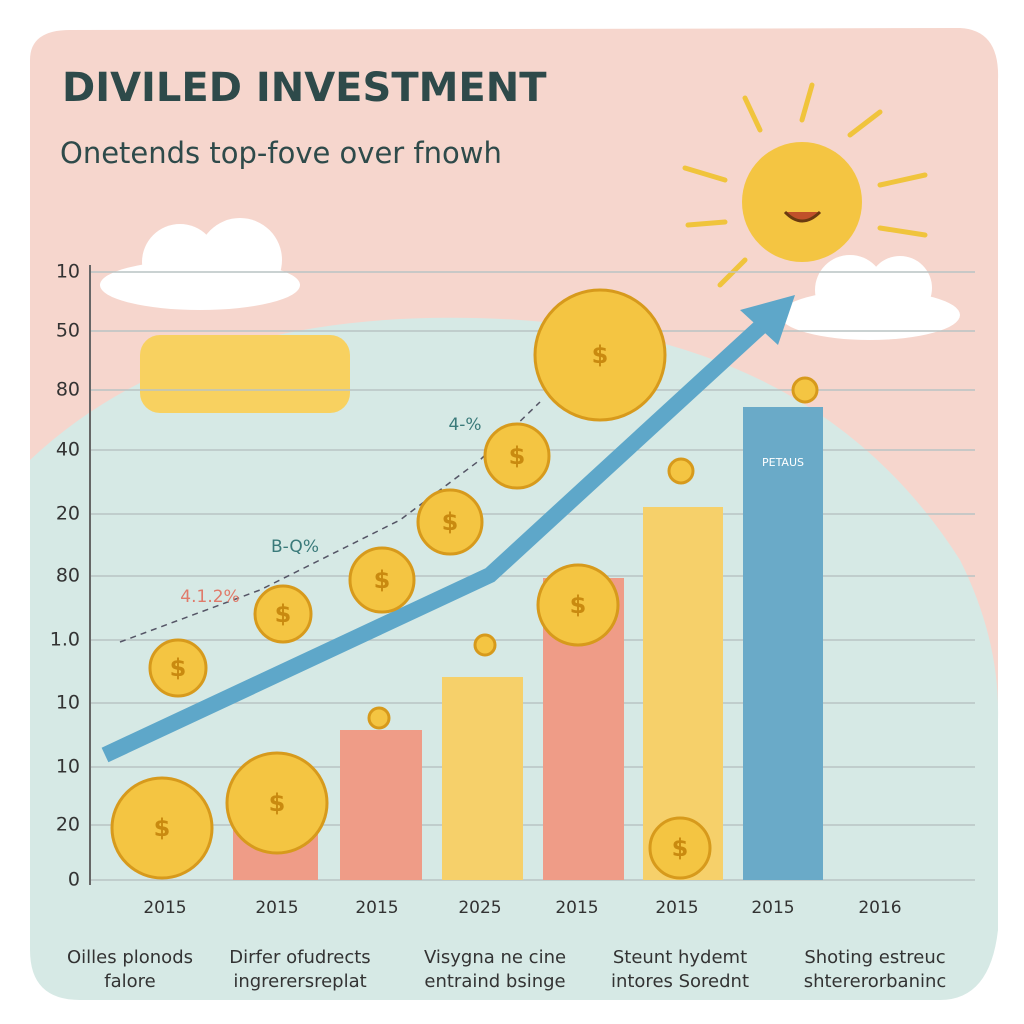 This screenshot has width=1024, height=1024. I want to click on subtitle: Onetends top-fove over fnowh, so click(281, 153).